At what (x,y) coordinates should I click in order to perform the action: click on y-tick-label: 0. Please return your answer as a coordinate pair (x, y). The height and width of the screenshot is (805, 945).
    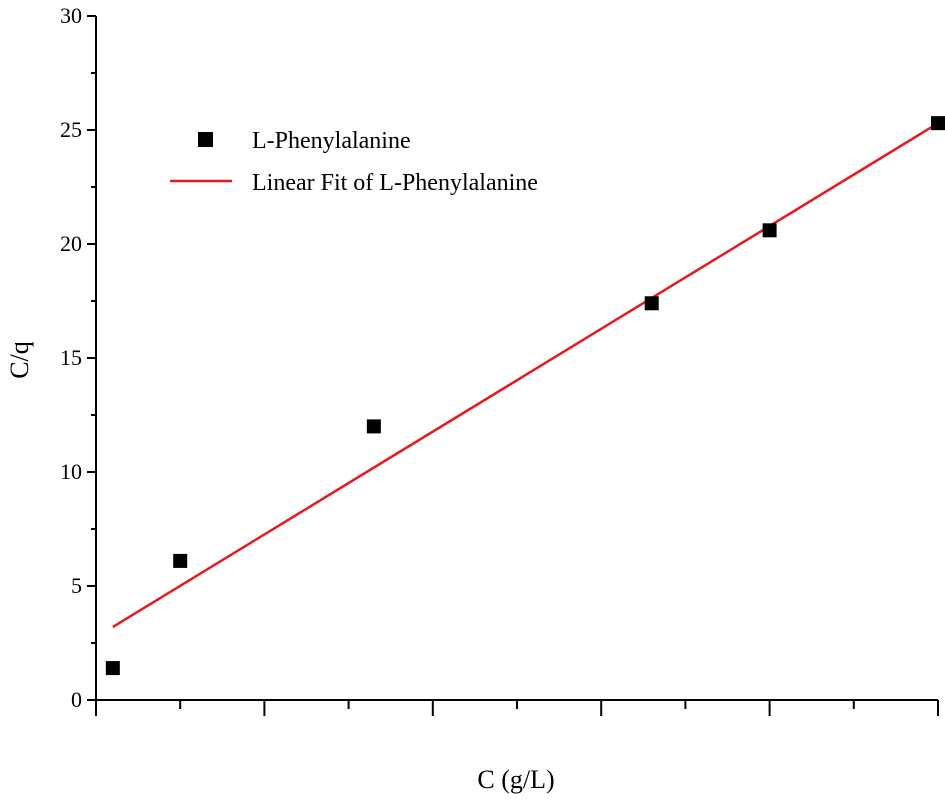
    Looking at the image, I should click on (76, 699).